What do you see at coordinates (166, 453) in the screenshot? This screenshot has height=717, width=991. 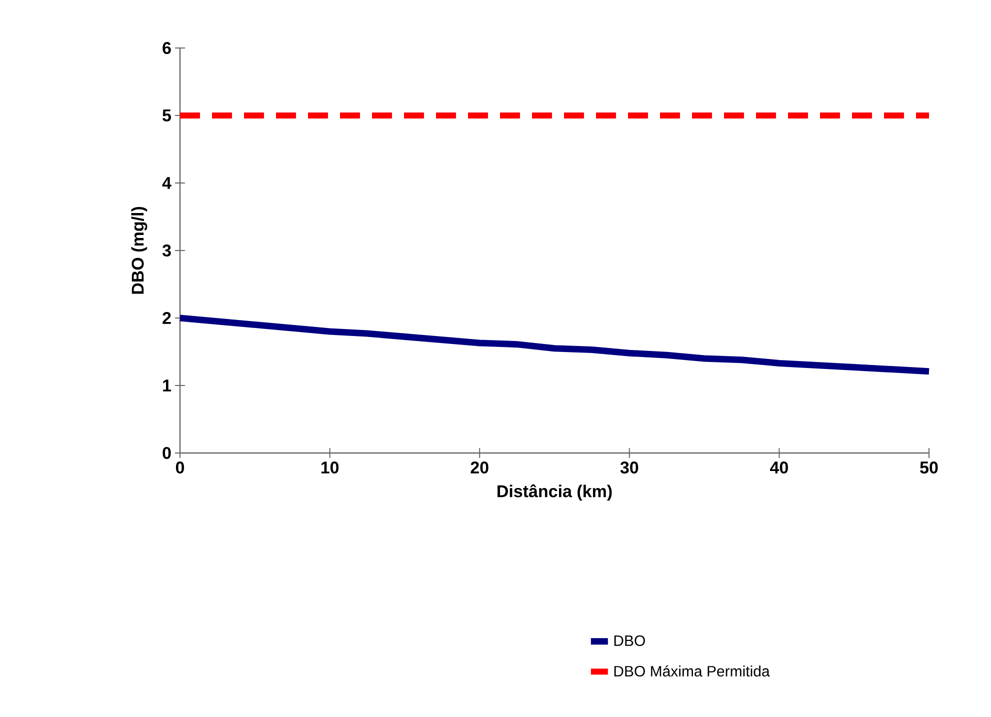 I see `y-tick-label: 0` at bounding box center [166, 453].